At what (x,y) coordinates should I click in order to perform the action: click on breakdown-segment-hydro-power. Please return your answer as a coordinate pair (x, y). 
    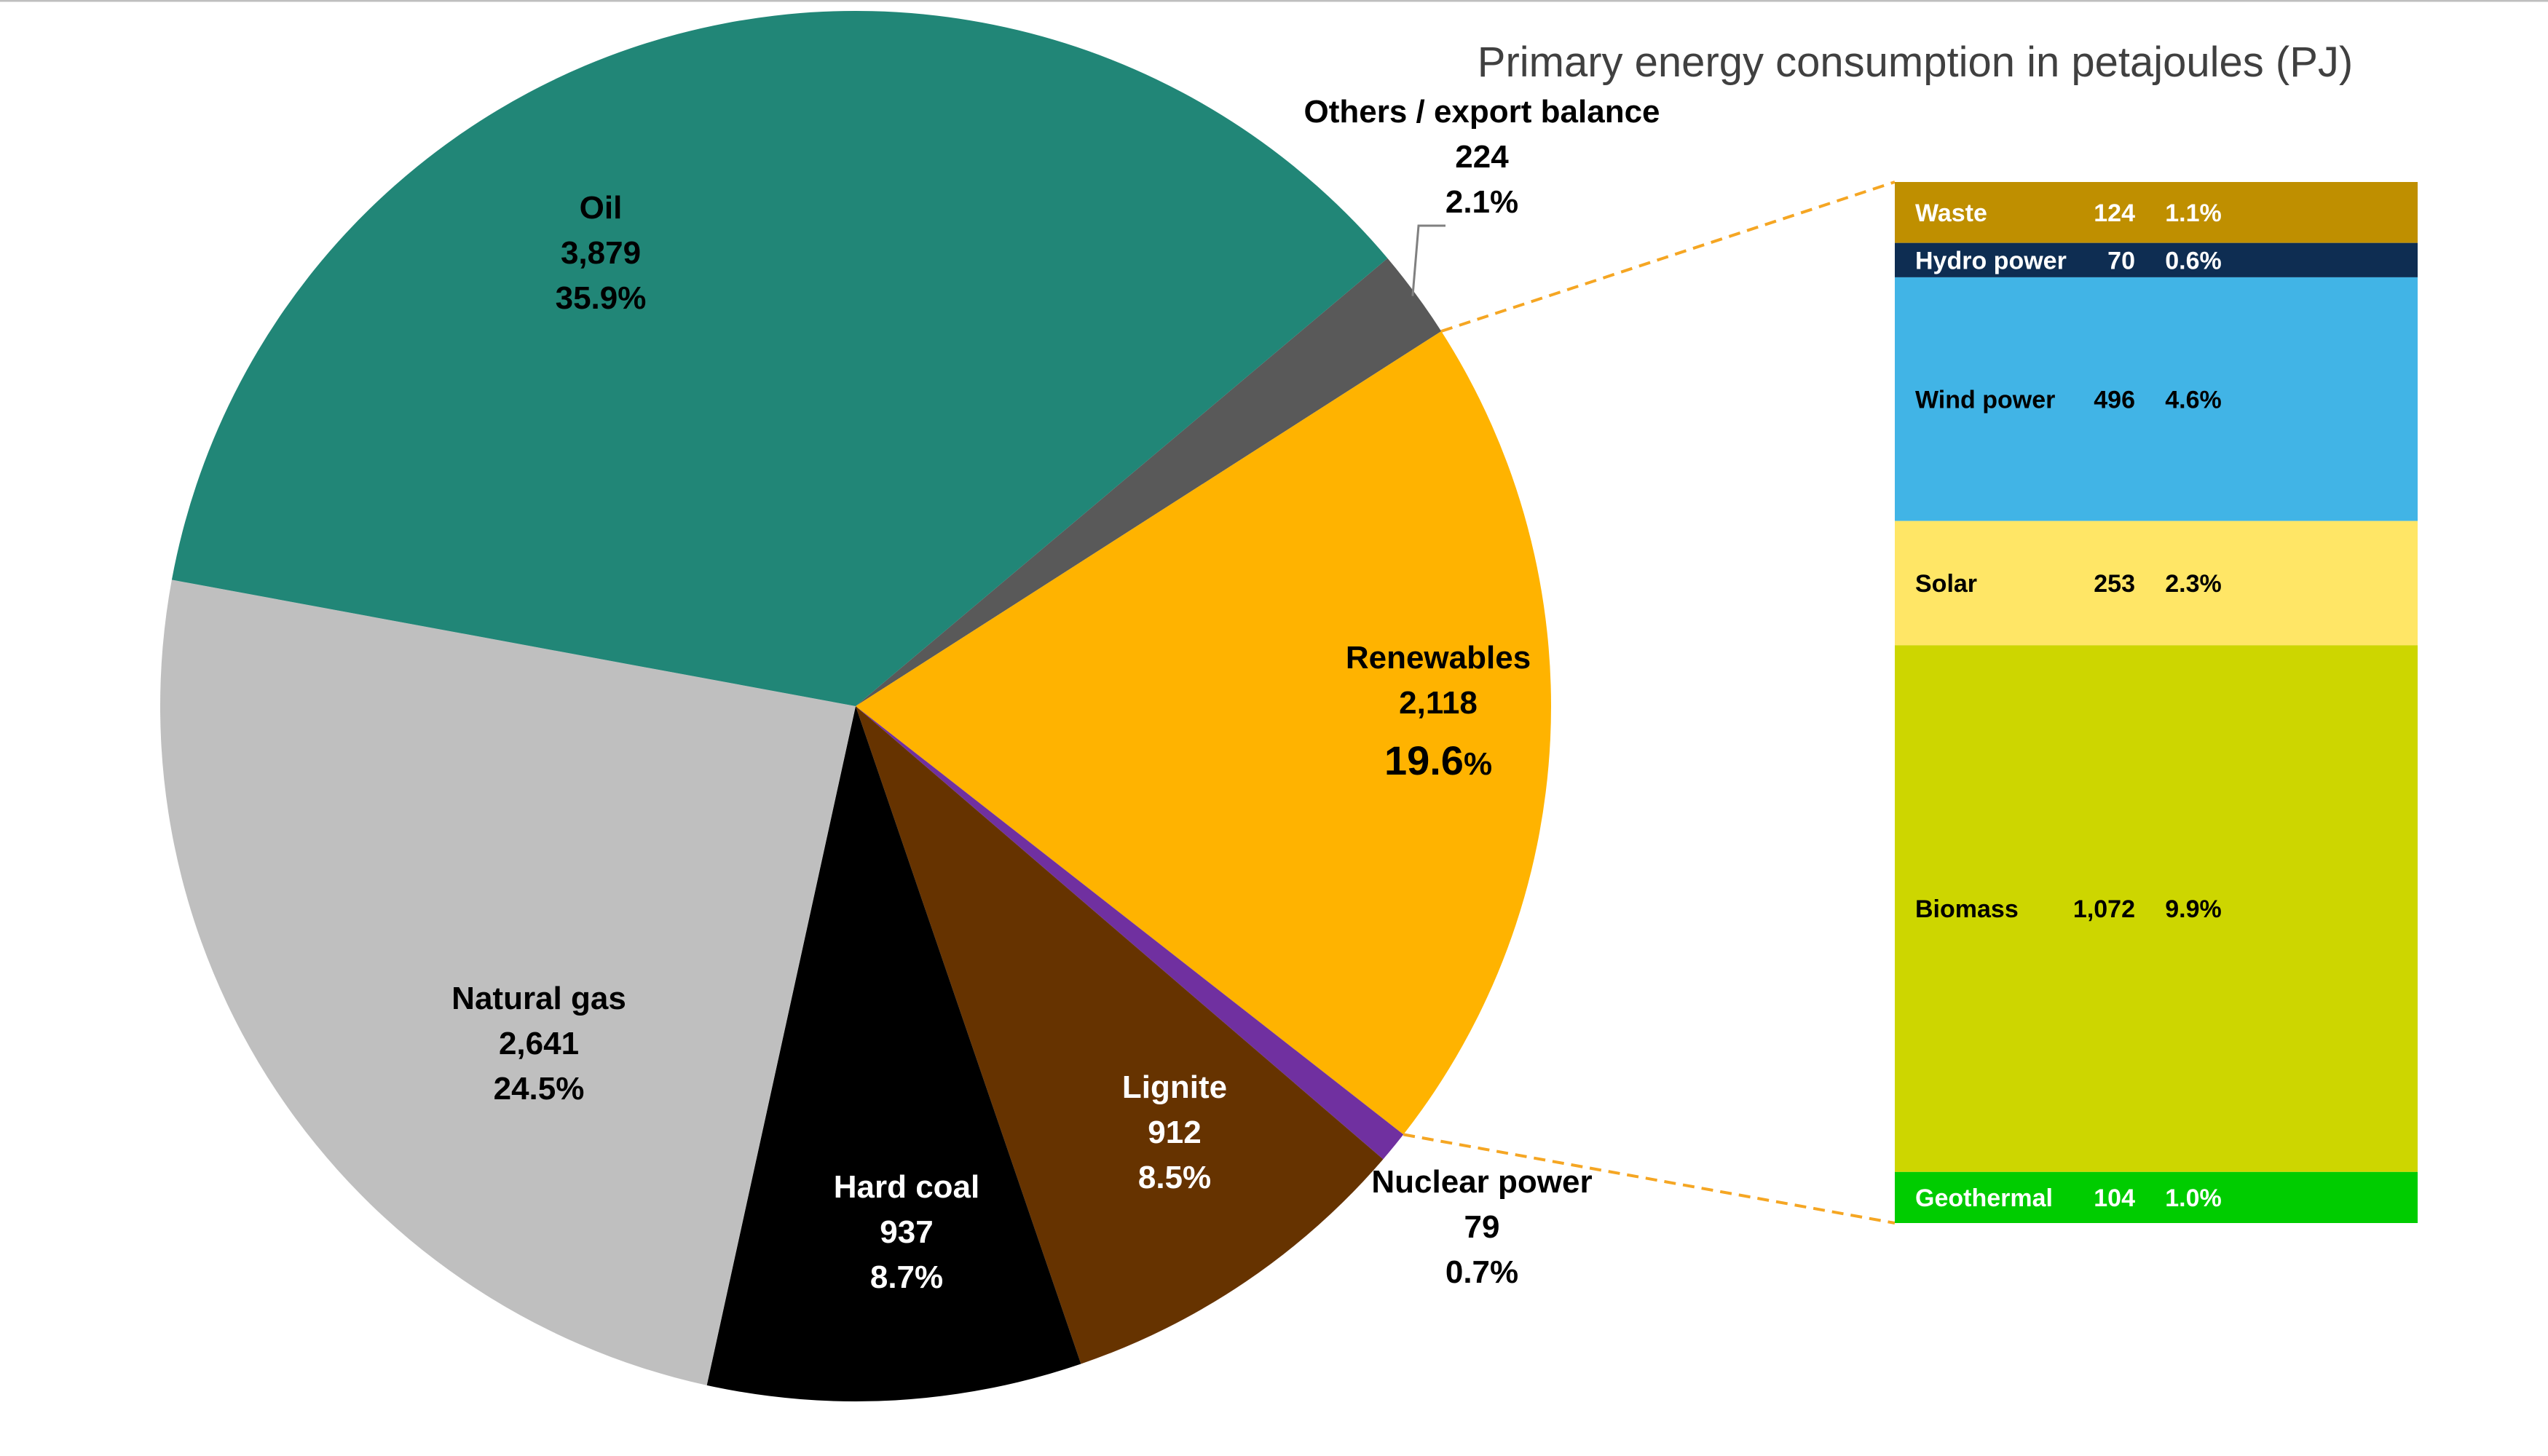
    Looking at the image, I should click on (2156, 259).